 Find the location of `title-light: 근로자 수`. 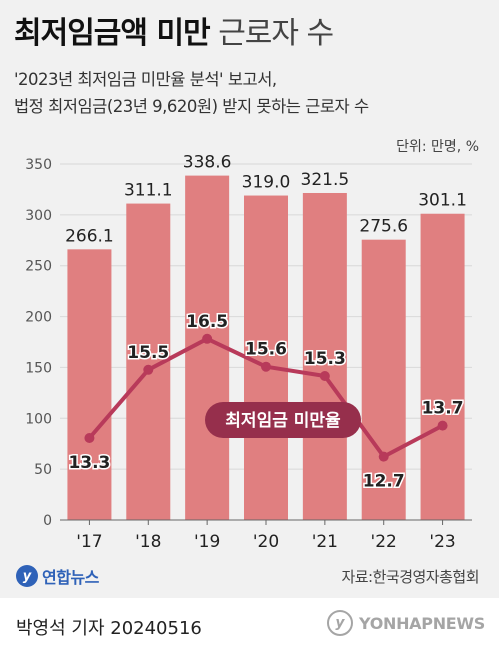

title-light: 근로자 수 is located at coordinates (276, 33).